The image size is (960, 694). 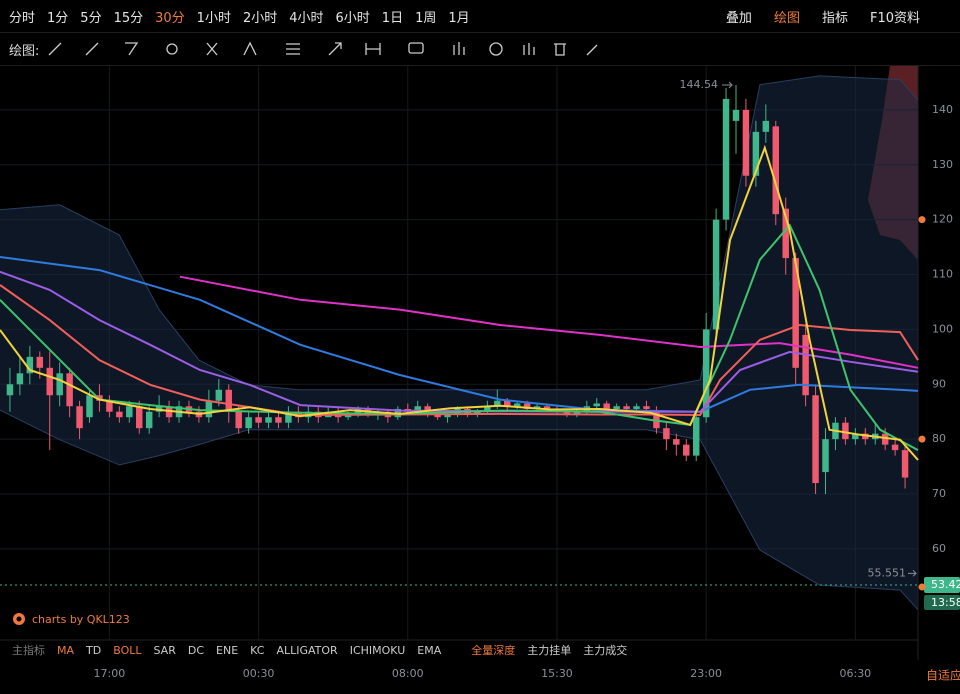 I want to click on depth-button: 全量深度, so click(x=493, y=650).